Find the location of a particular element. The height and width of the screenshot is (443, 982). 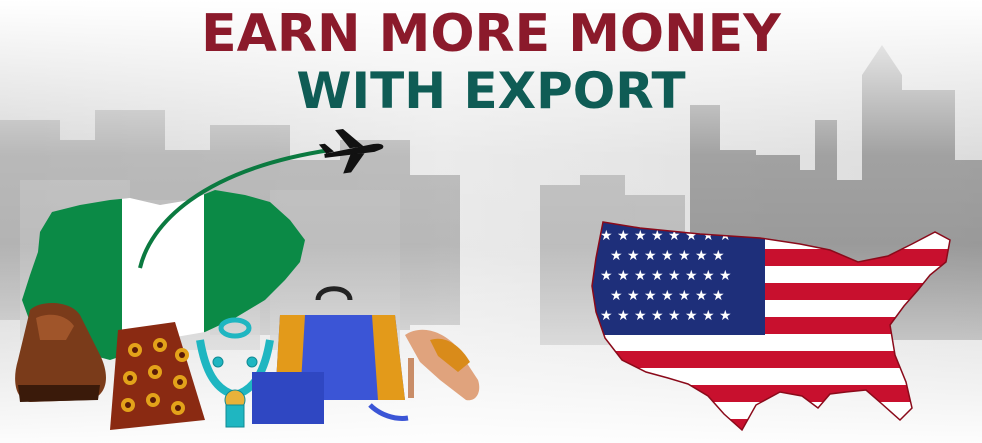

high-heel-icon is located at coordinates (442, 365).